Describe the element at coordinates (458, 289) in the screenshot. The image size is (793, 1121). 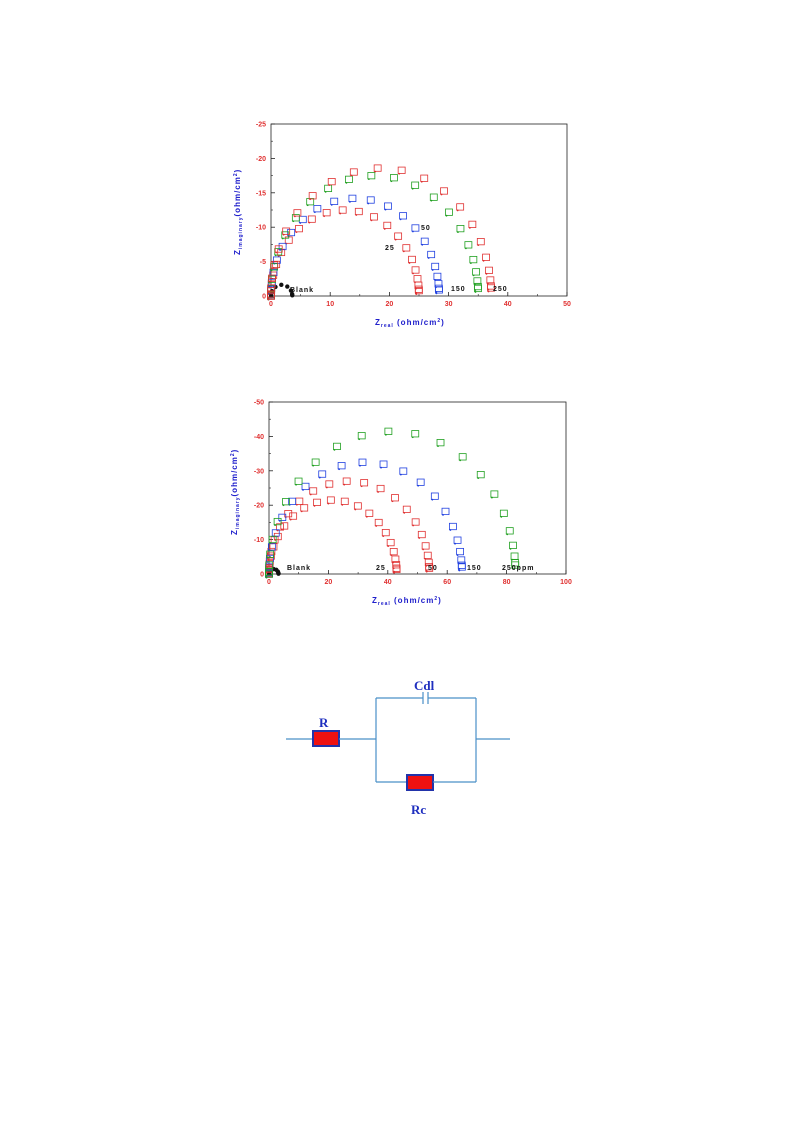
I see `series-label: 150` at that location.